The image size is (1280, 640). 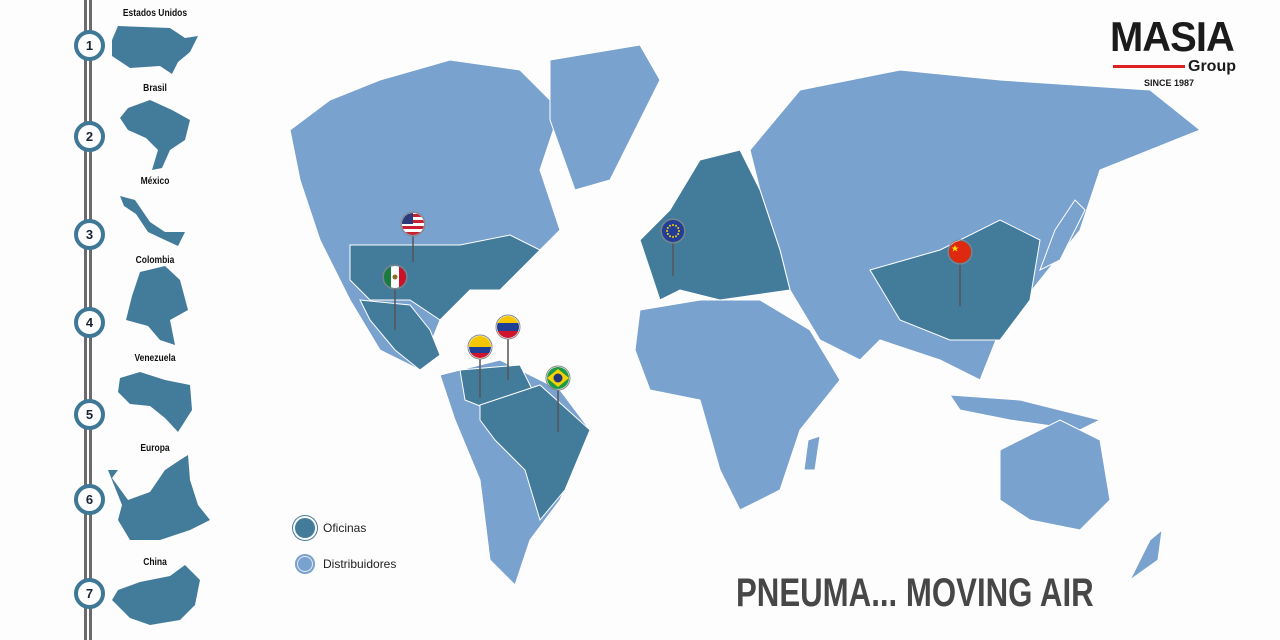 What do you see at coordinates (1025, 412) in the screenshot?
I see `indonesia` at bounding box center [1025, 412].